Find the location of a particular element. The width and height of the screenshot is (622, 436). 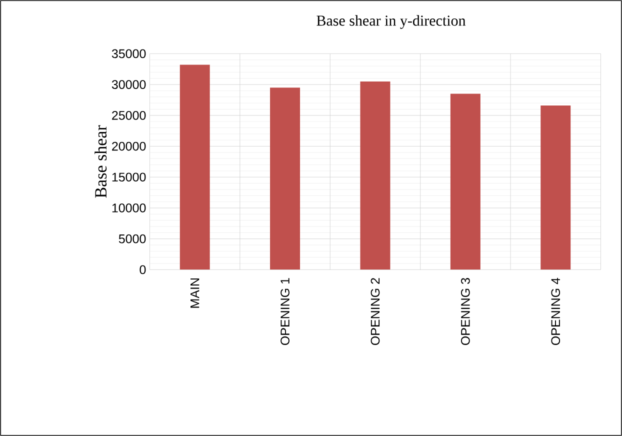

x-tick-label: OPENING 2 is located at coordinates (375, 311).